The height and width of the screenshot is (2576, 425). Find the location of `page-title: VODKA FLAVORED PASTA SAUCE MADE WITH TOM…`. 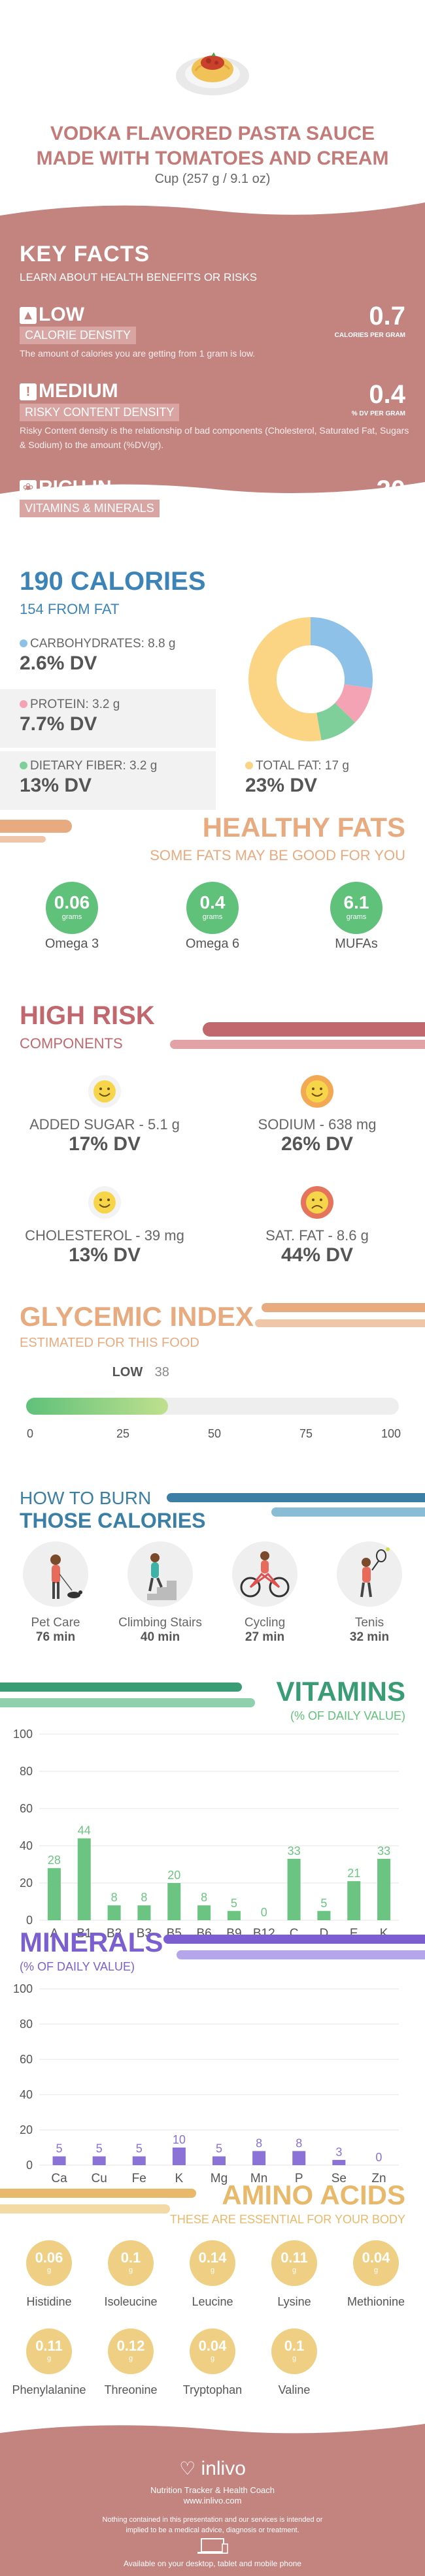

page-title: VODKA FLAVORED PASTA SAUCE MADE WITH TOM… is located at coordinates (212, 146).